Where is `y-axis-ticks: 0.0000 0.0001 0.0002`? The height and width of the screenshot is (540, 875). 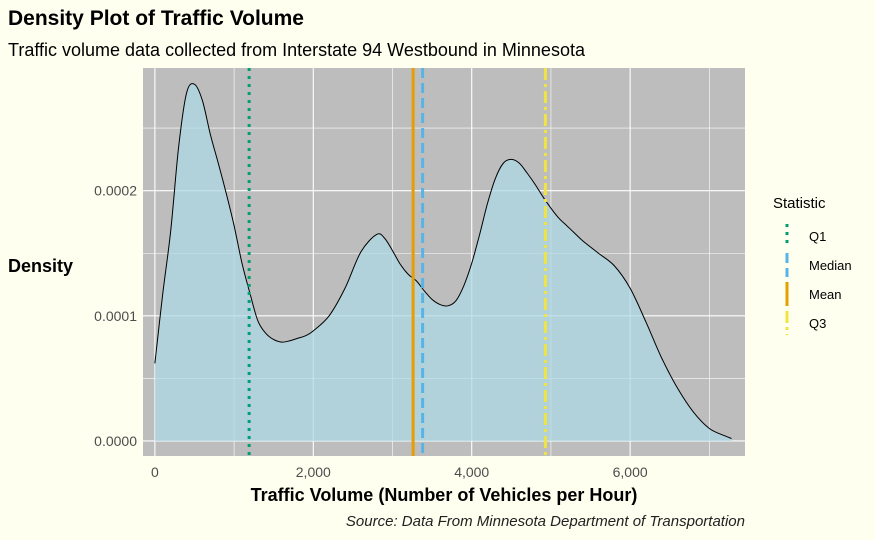
y-axis-ticks: 0.0000 0.0001 0.0002 is located at coordinates (115, 316).